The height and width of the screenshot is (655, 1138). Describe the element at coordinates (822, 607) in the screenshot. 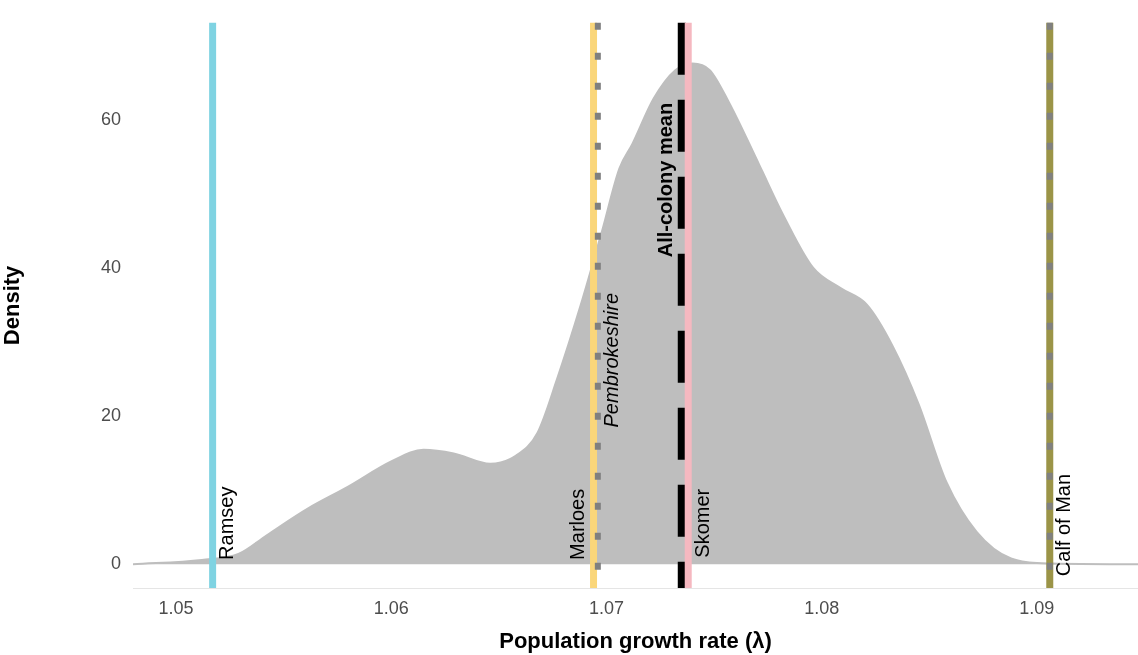

I see `x-tick-label: 1.08` at that location.